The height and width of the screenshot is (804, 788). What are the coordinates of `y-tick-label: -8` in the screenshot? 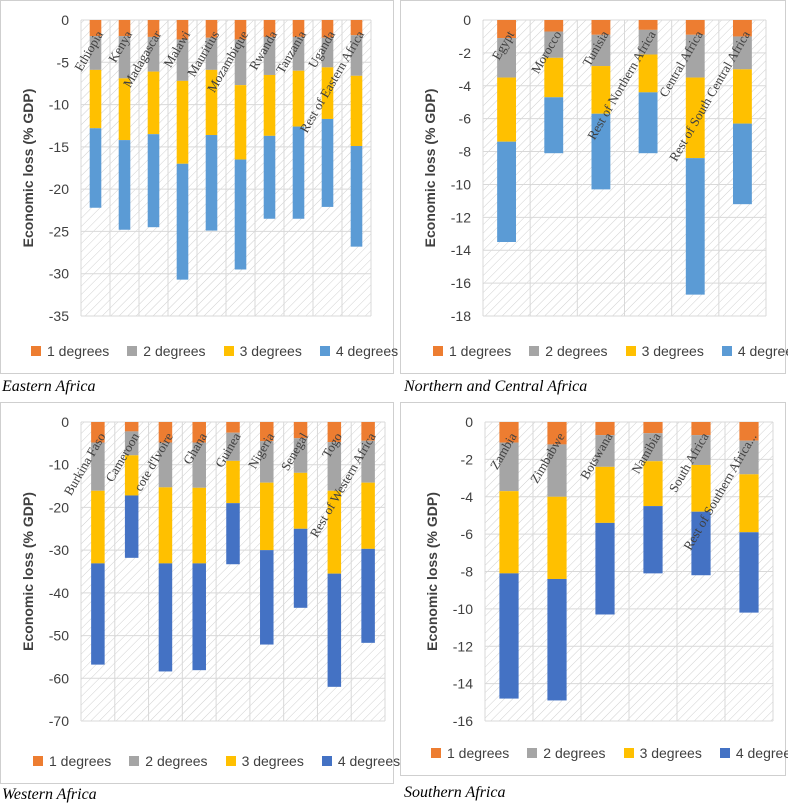 It's located at (465, 152).